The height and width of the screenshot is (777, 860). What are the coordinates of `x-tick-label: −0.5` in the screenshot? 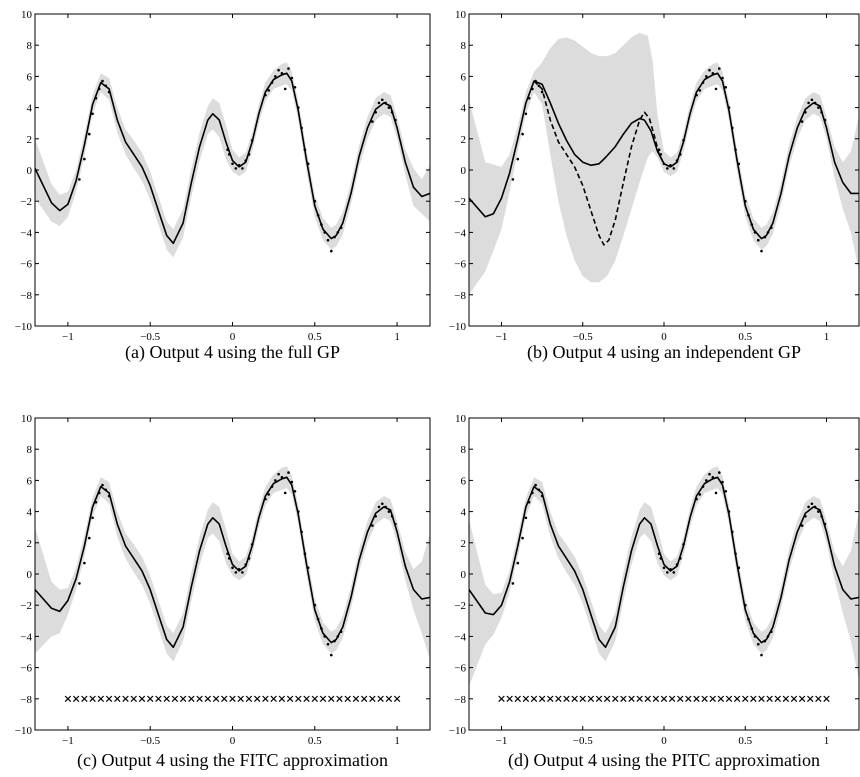 It's located at (150, 741).